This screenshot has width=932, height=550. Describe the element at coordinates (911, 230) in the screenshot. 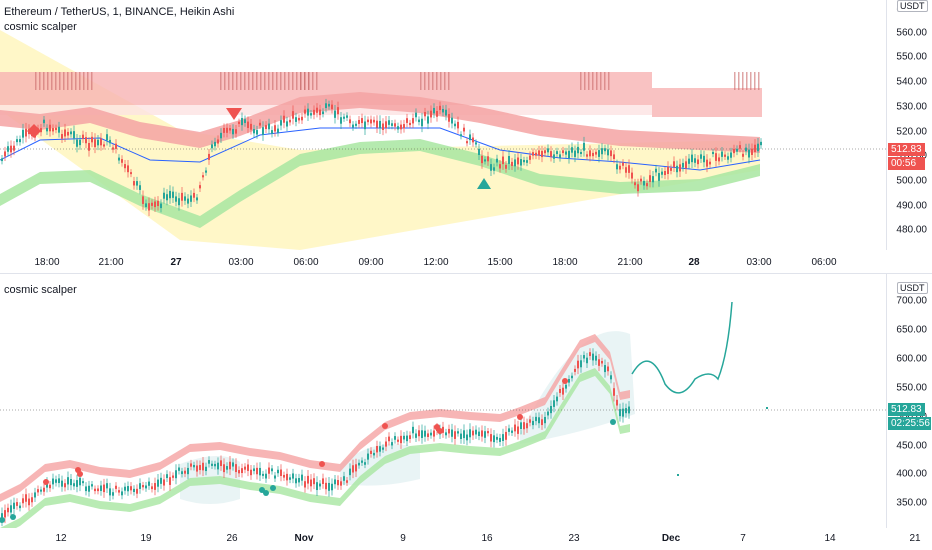

I see `price-tick: 480.00` at that location.